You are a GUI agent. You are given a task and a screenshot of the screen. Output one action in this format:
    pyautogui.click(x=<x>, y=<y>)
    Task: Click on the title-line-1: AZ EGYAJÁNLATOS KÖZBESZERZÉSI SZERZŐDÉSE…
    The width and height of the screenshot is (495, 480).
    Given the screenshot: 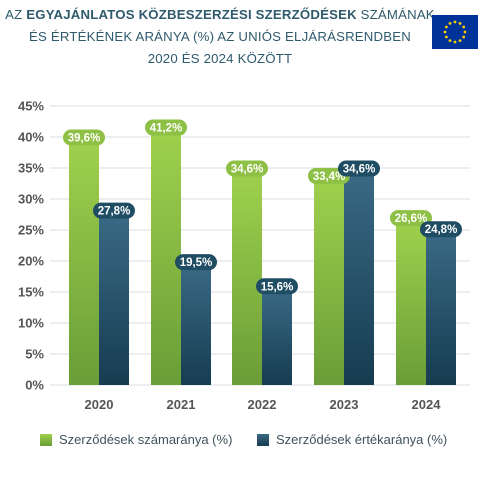 What is the action you would take?
    pyautogui.click(x=220, y=14)
    